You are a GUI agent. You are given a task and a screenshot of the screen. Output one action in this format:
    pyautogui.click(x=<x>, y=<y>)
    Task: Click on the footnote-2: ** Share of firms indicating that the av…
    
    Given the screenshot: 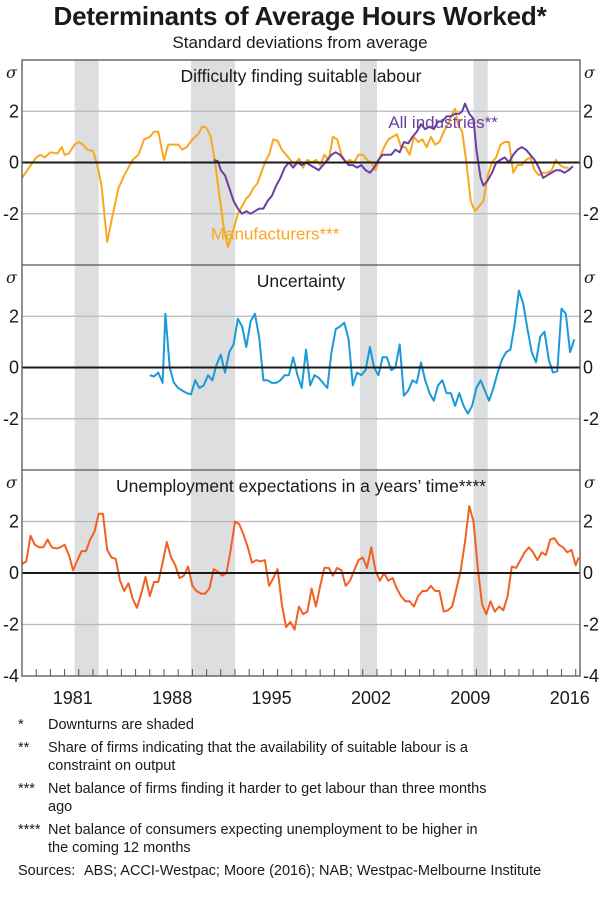 What is the action you would take?
    pyautogui.click(x=300, y=757)
    